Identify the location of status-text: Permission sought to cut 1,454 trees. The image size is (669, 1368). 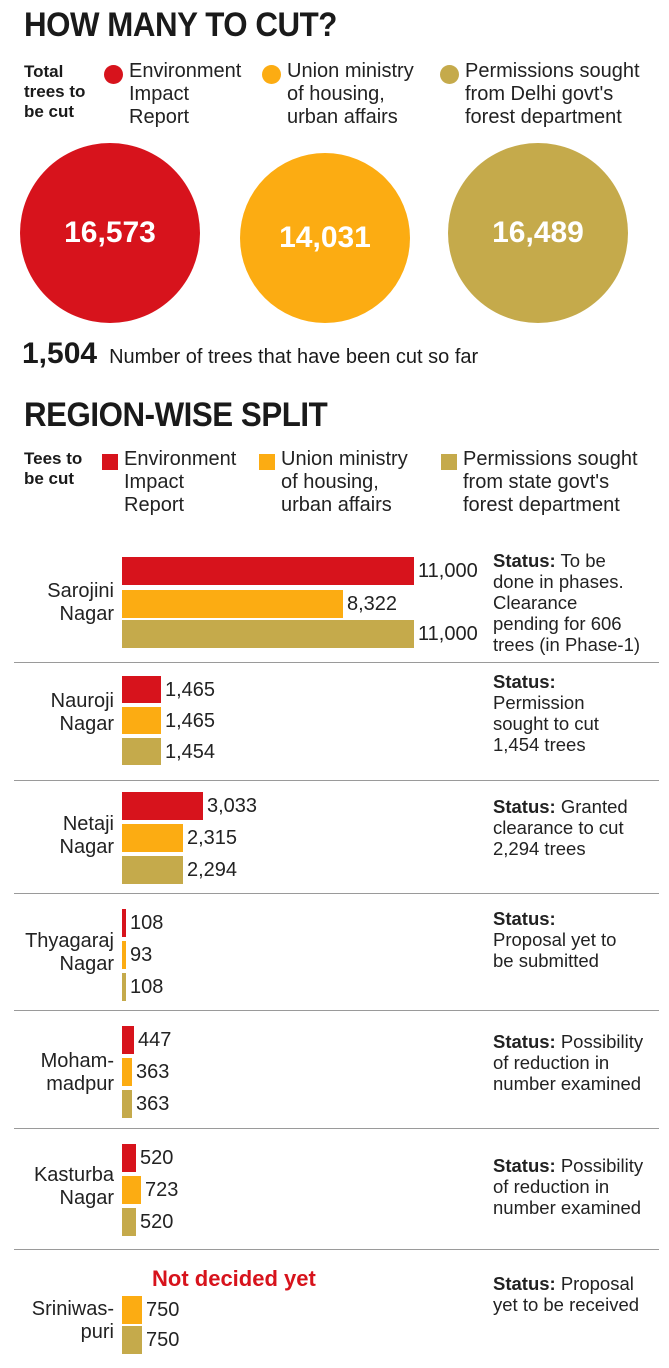
(546, 723).